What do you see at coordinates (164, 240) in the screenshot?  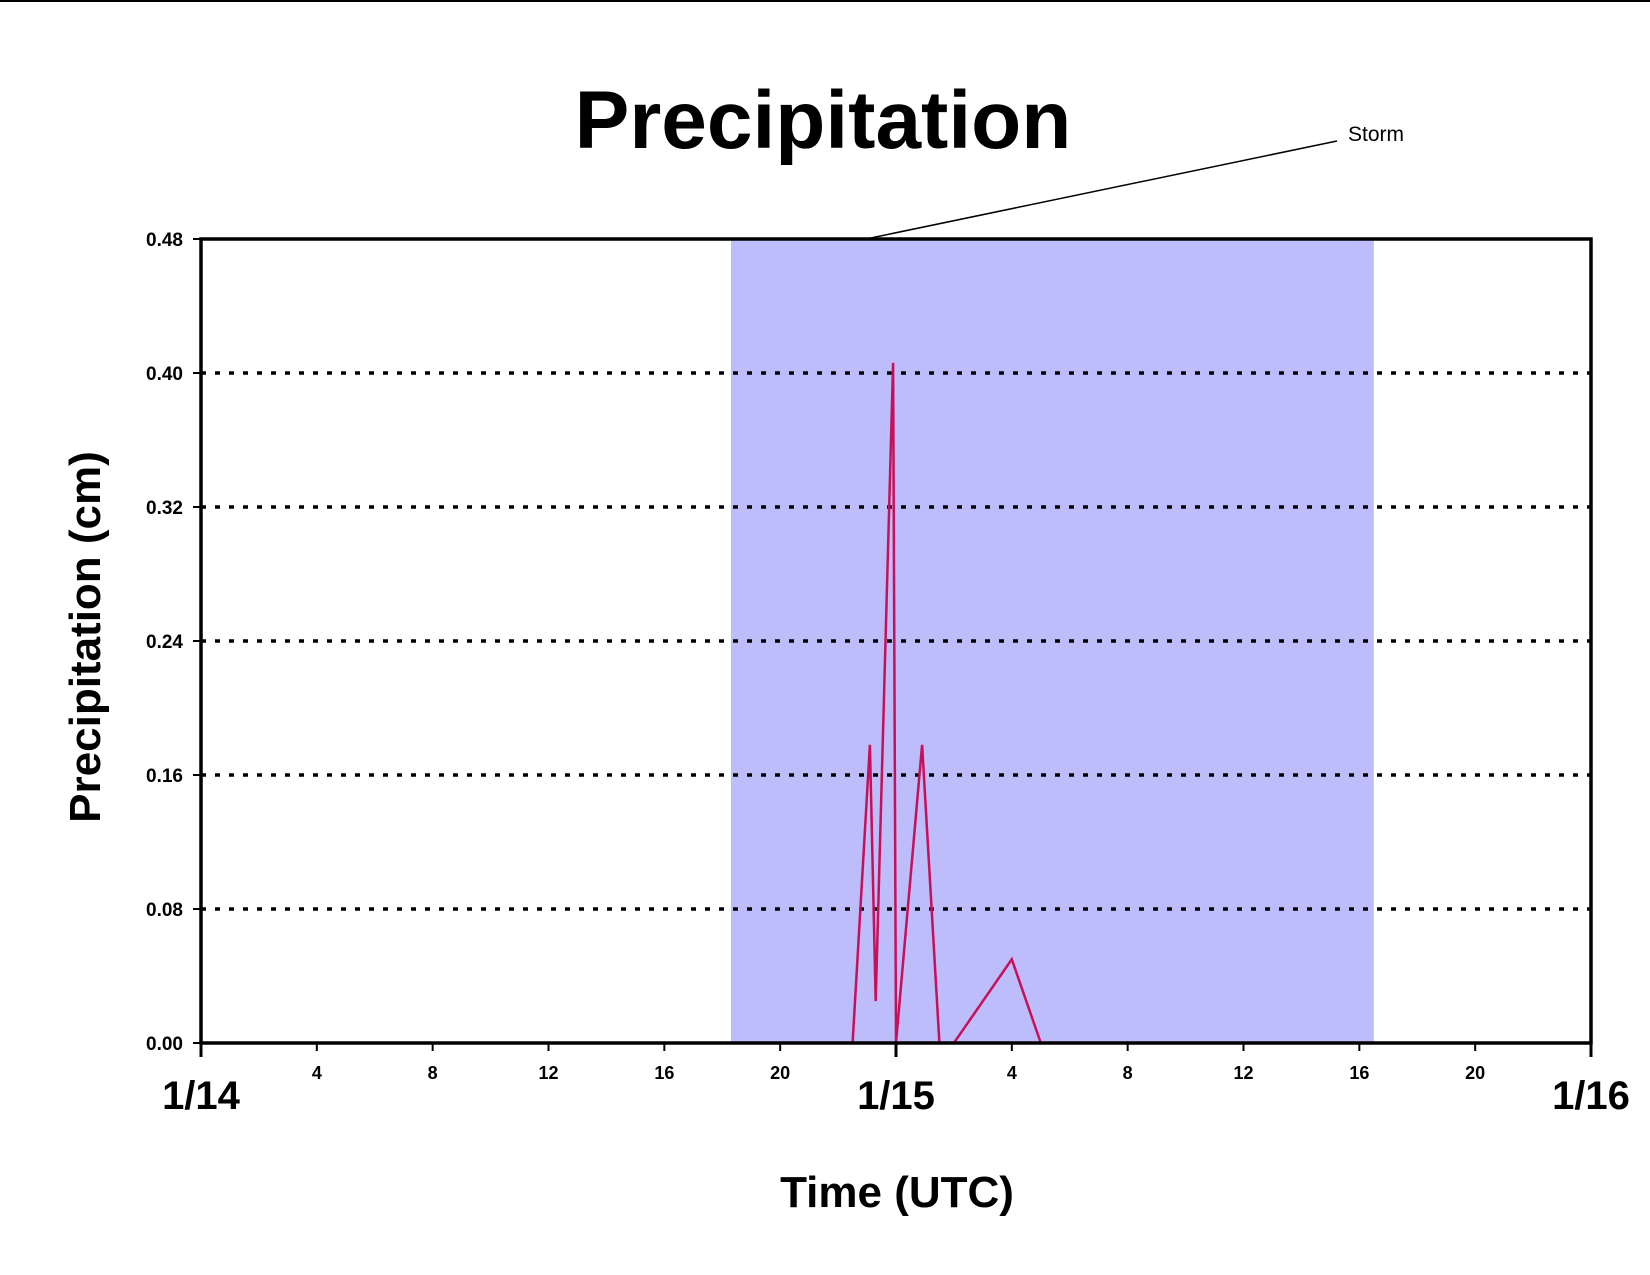 I see `y-tick-label: 0.48` at bounding box center [164, 240].